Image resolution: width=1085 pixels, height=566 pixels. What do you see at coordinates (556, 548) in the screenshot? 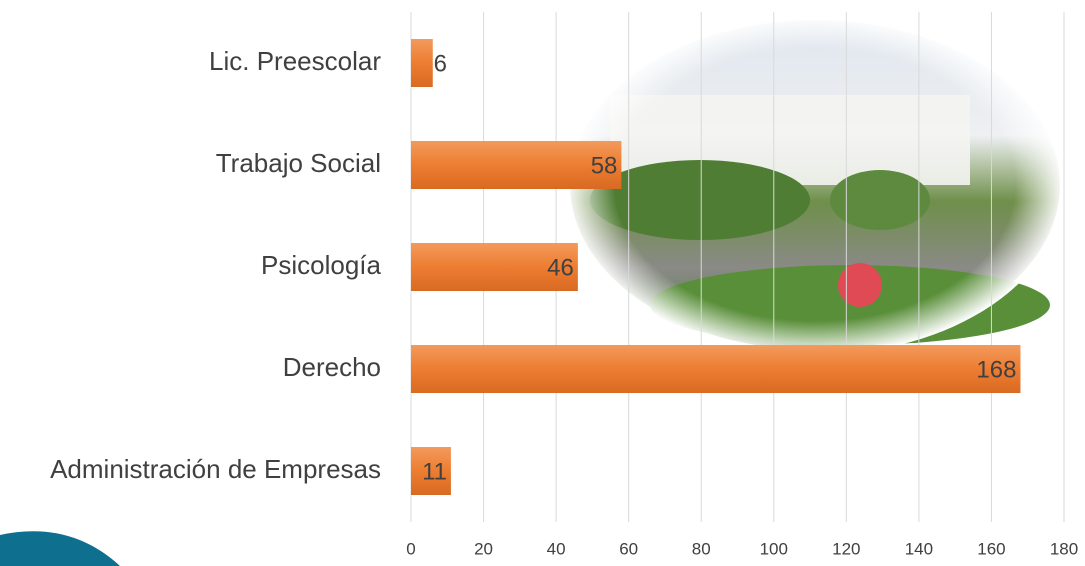
I see `x-tick-label: 40` at bounding box center [556, 548].